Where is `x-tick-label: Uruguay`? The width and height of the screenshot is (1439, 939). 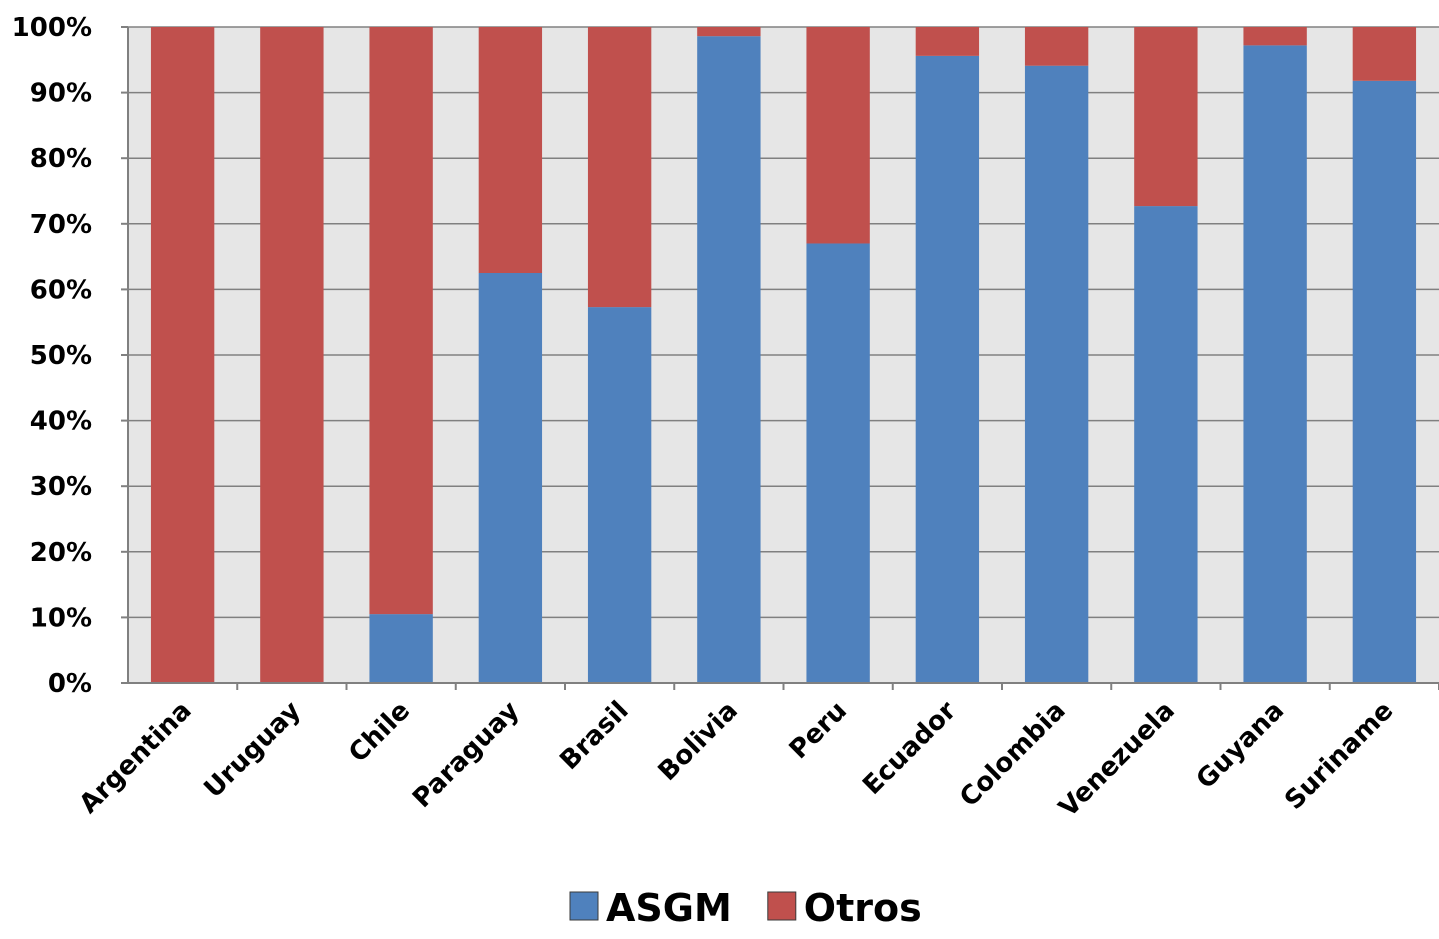
x-tick-label: Uruguay is located at coordinates (252, 750).